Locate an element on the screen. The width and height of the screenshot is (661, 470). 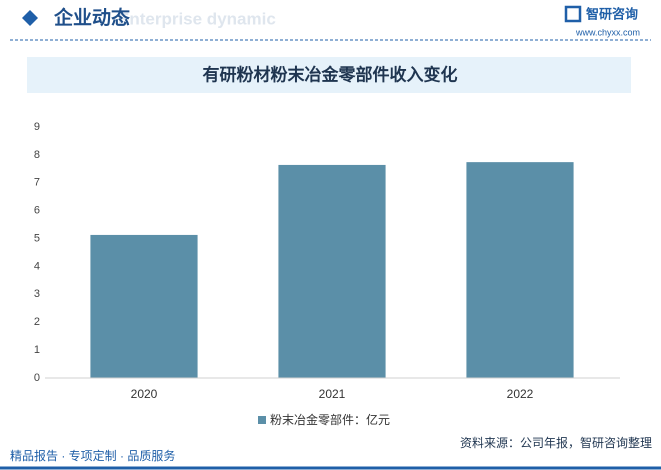
y-tick-label: 7 is located at coordinates (37, 183).